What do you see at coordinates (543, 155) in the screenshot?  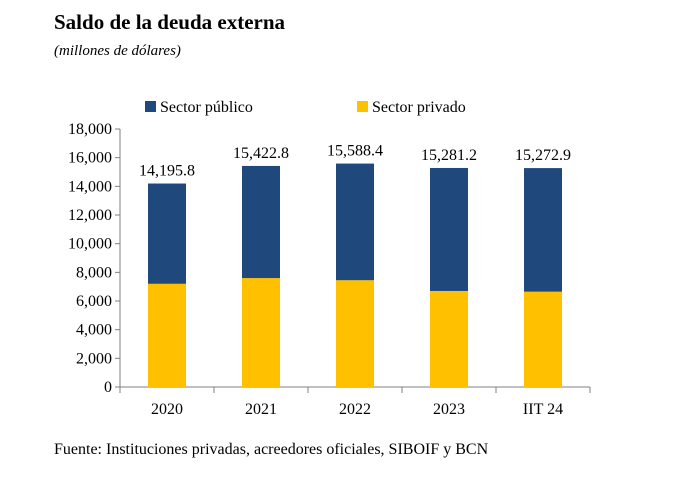 I see `total-data-label: 15,272.9` at bounding box center [543, 155].